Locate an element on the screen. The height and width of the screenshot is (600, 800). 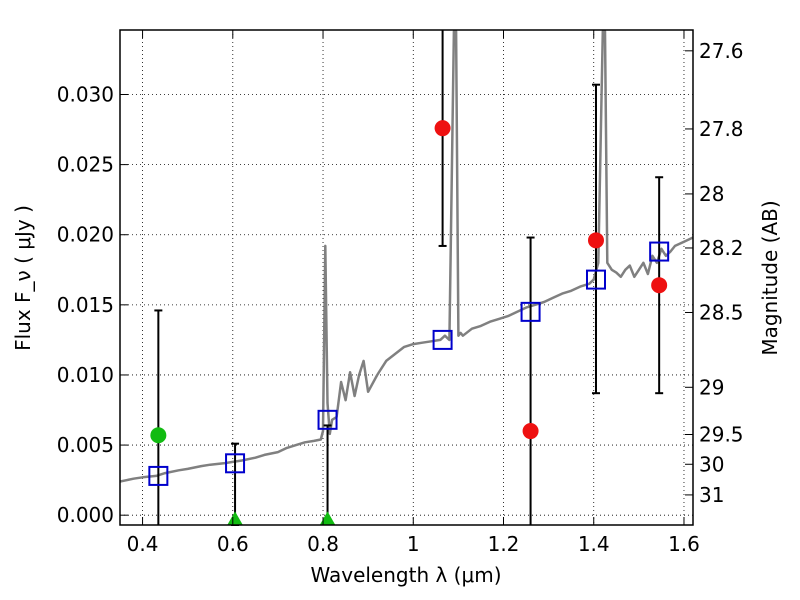
y2-axis-title: Magnitude (AB) is located at coordinates (770, 277).